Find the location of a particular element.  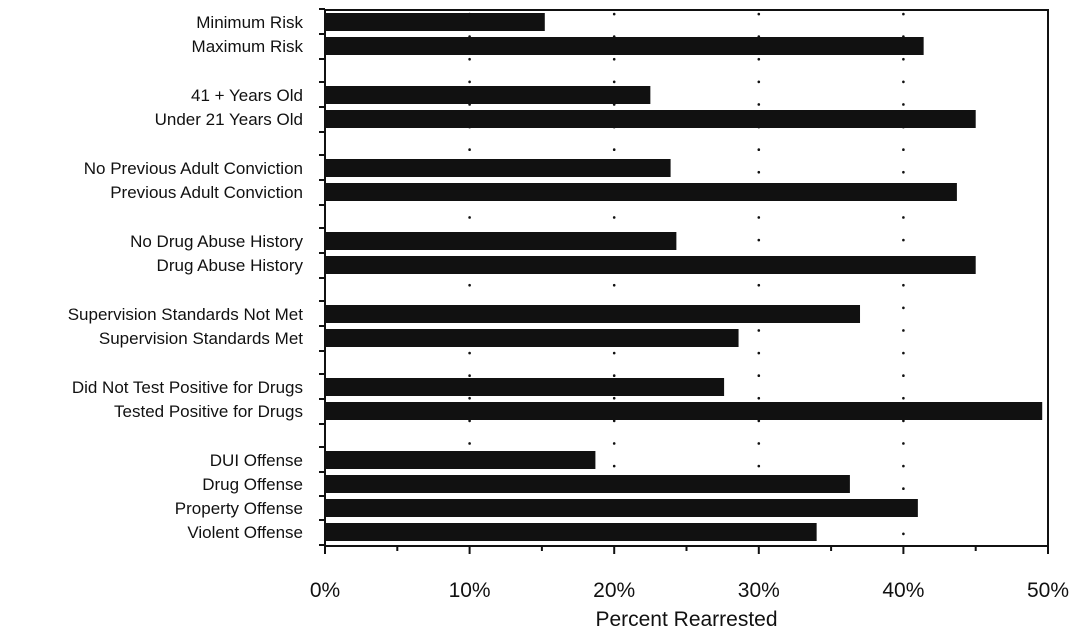

category-label: Under 21 Years Old is located at coordinates (229, 119).